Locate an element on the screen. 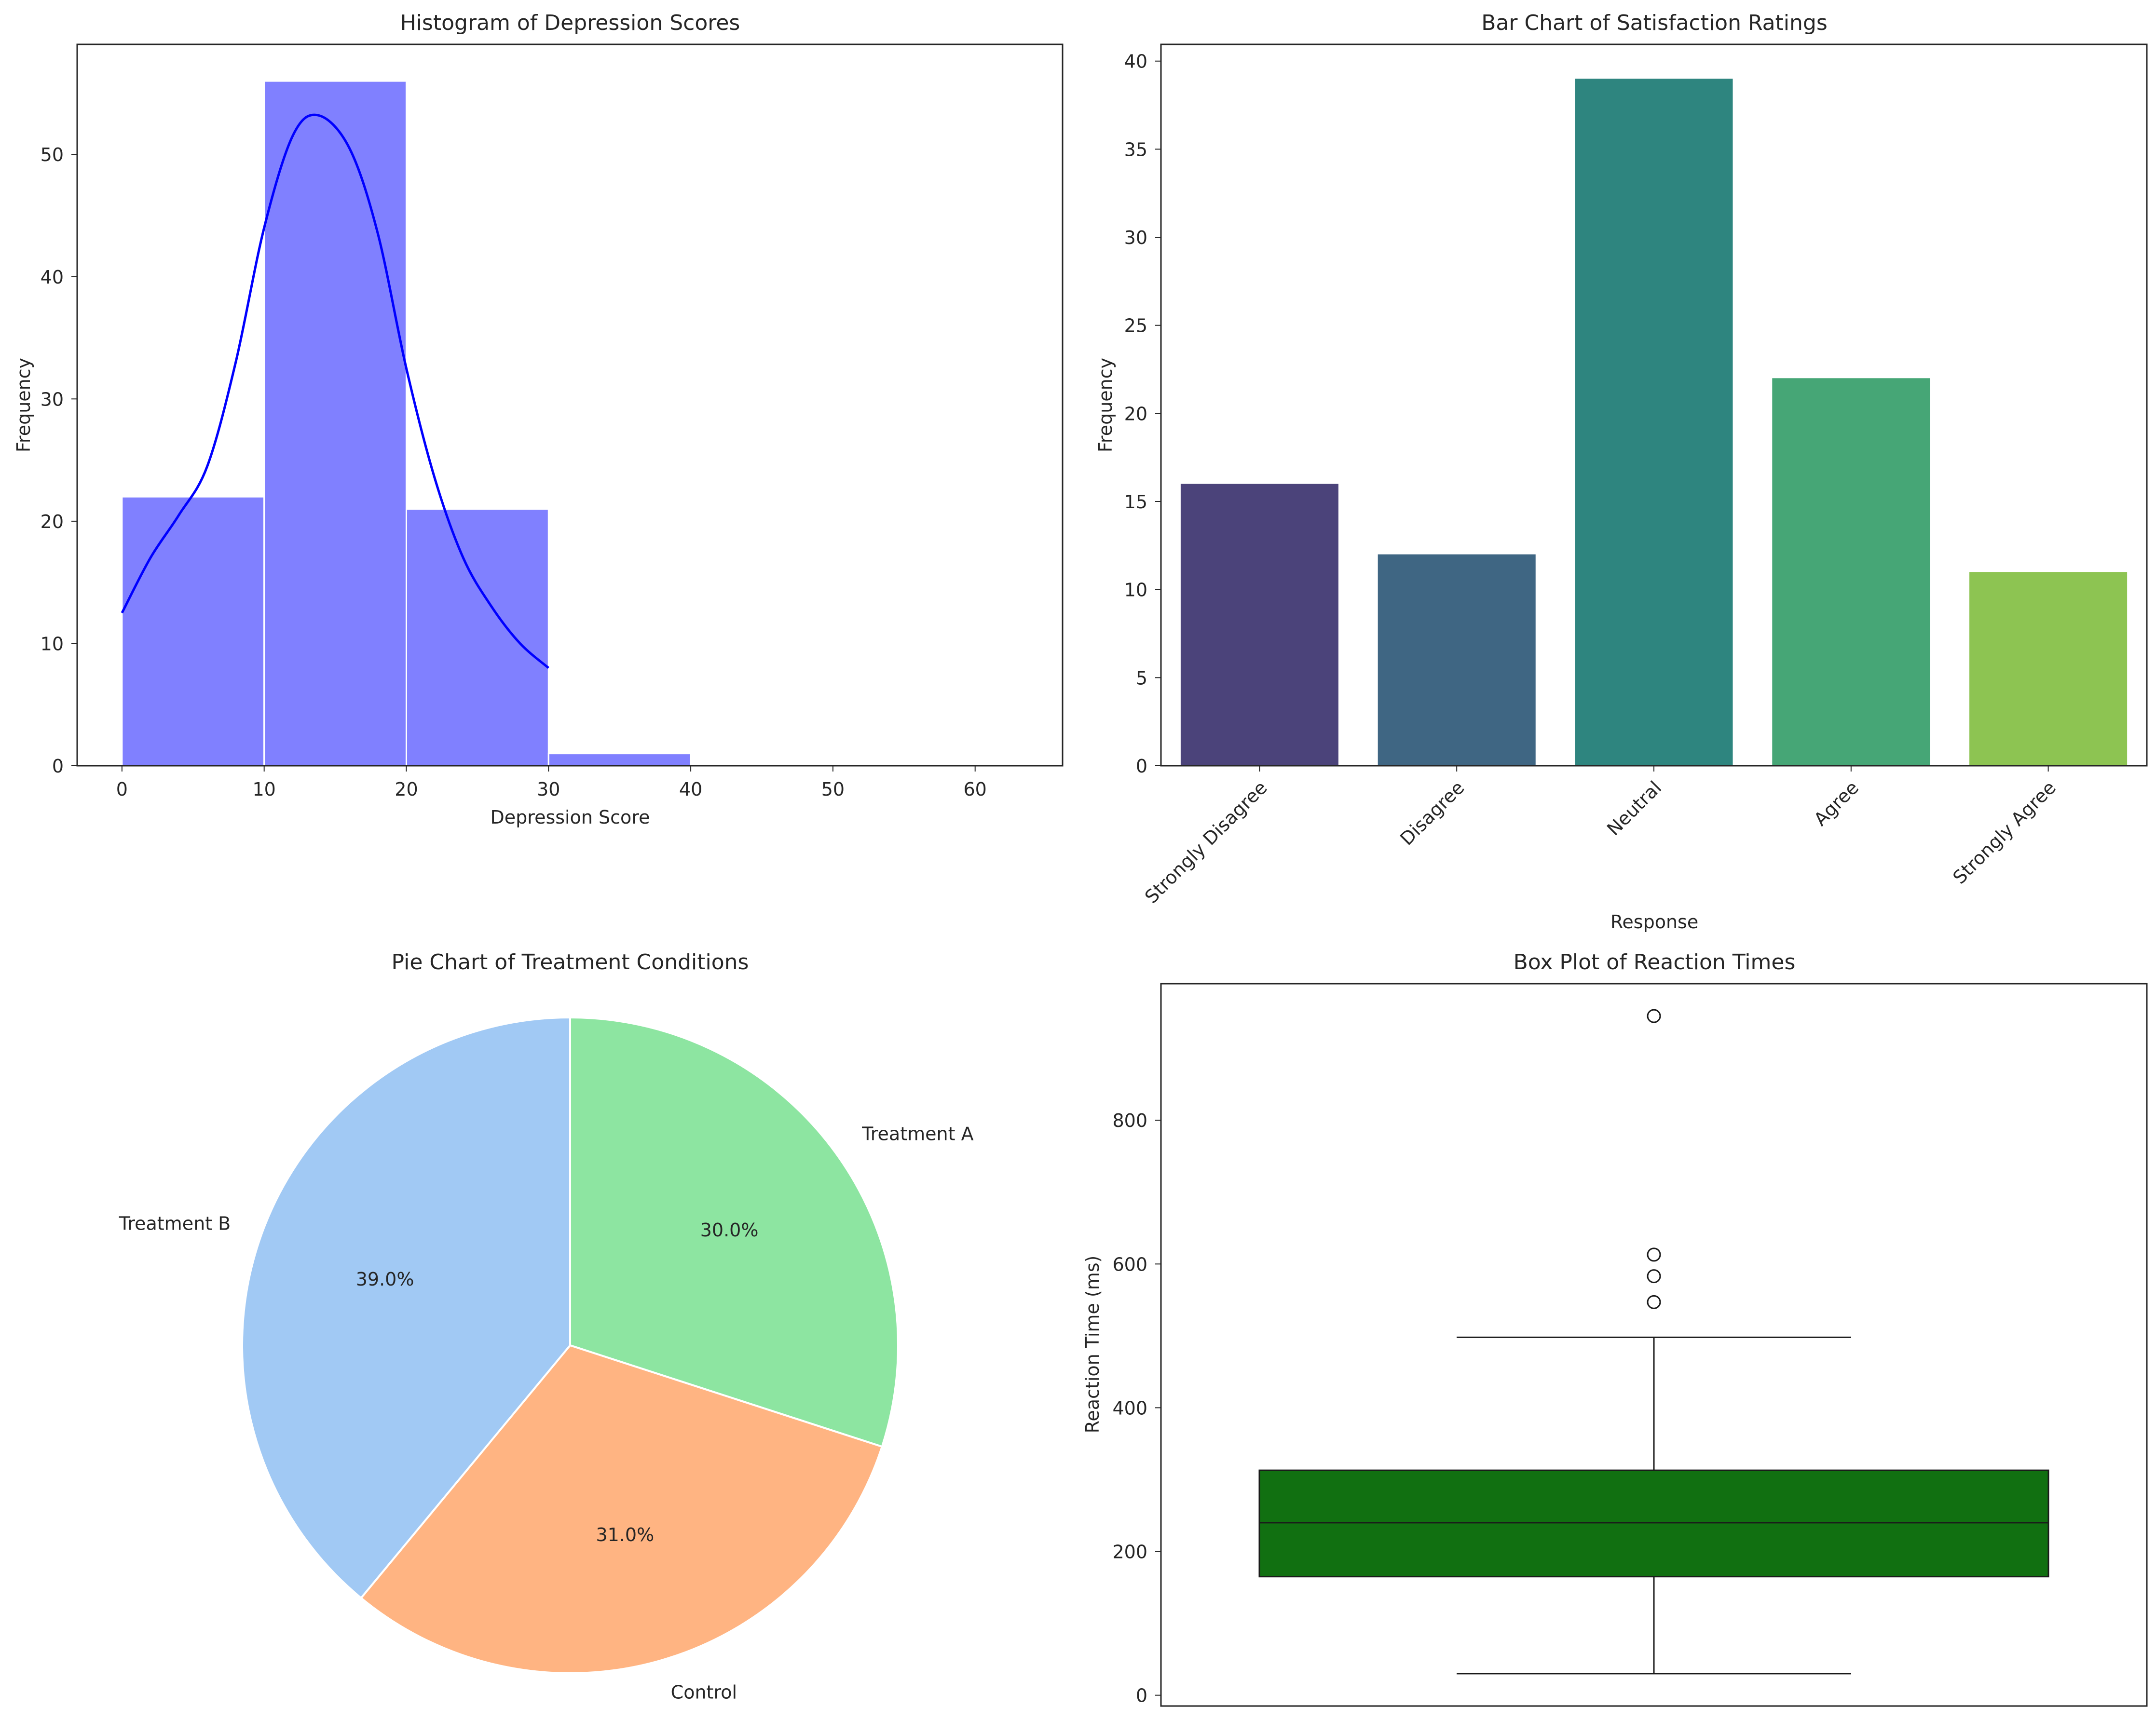 This screenshot has width=2156, height=1720. bar-chart-y-ticks: 0 5 10 15 20 25 30 35 40 is located at coordinates (1142, 414).